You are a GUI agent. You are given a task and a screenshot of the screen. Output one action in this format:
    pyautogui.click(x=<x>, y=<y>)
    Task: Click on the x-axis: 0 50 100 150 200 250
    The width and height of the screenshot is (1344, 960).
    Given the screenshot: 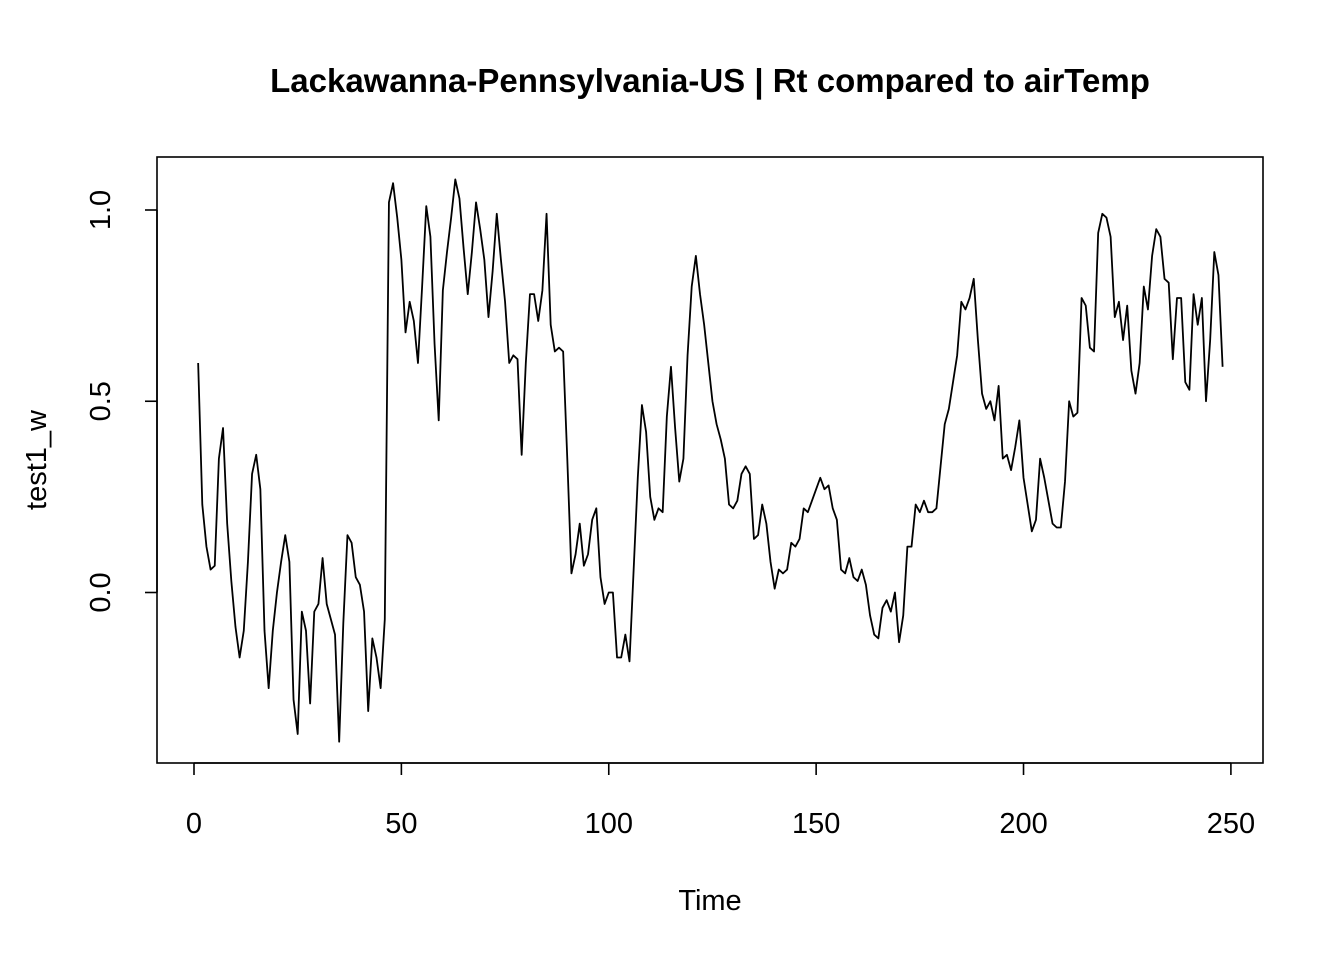 What is the action you would take?
    pyautogui.click(x=720, y=801)
    